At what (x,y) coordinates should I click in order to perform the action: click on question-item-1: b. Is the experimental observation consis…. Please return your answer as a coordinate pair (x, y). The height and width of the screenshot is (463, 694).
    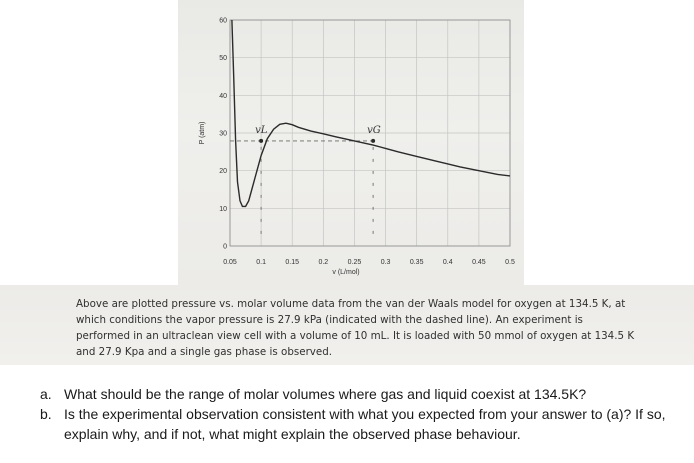
    Looking at the image, I should click on (365, 424).